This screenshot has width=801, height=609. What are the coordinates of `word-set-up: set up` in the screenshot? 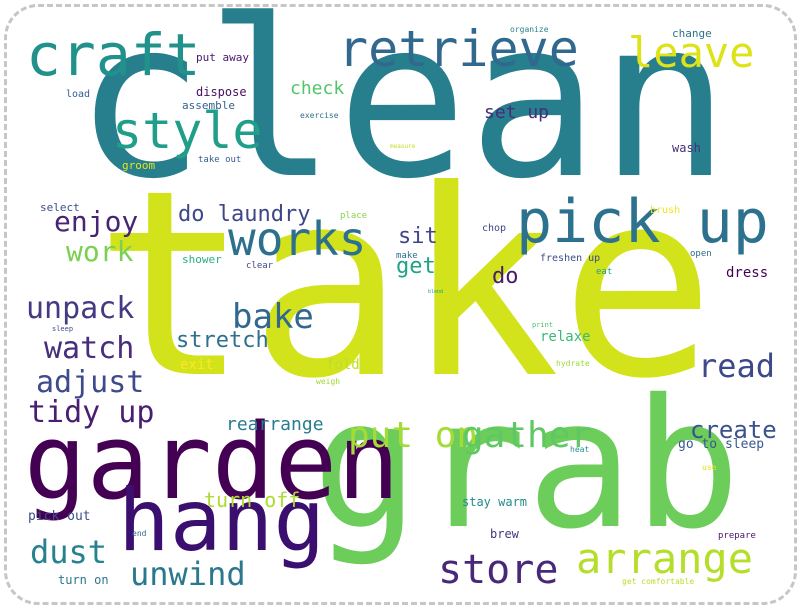 It's located at (517, 112).